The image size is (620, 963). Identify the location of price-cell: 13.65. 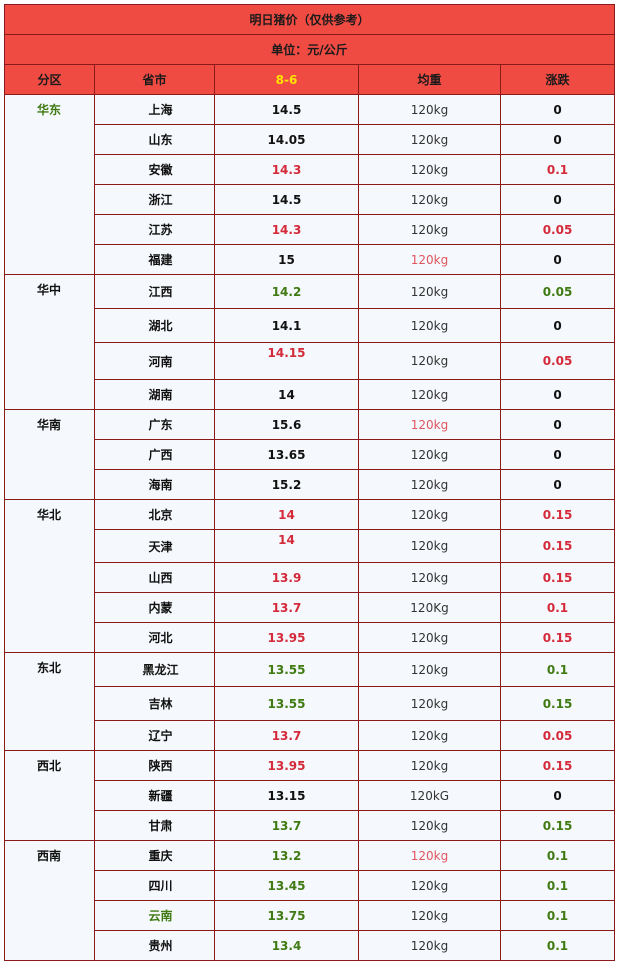
(286, 454).